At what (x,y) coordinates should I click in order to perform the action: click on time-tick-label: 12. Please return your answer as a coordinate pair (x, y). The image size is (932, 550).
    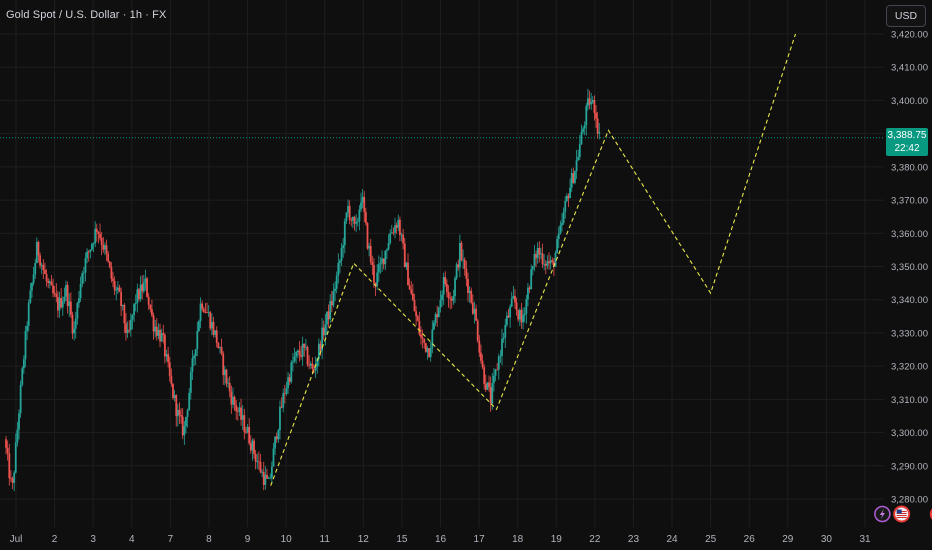
    Looking at the image, I should click on (364, 539).